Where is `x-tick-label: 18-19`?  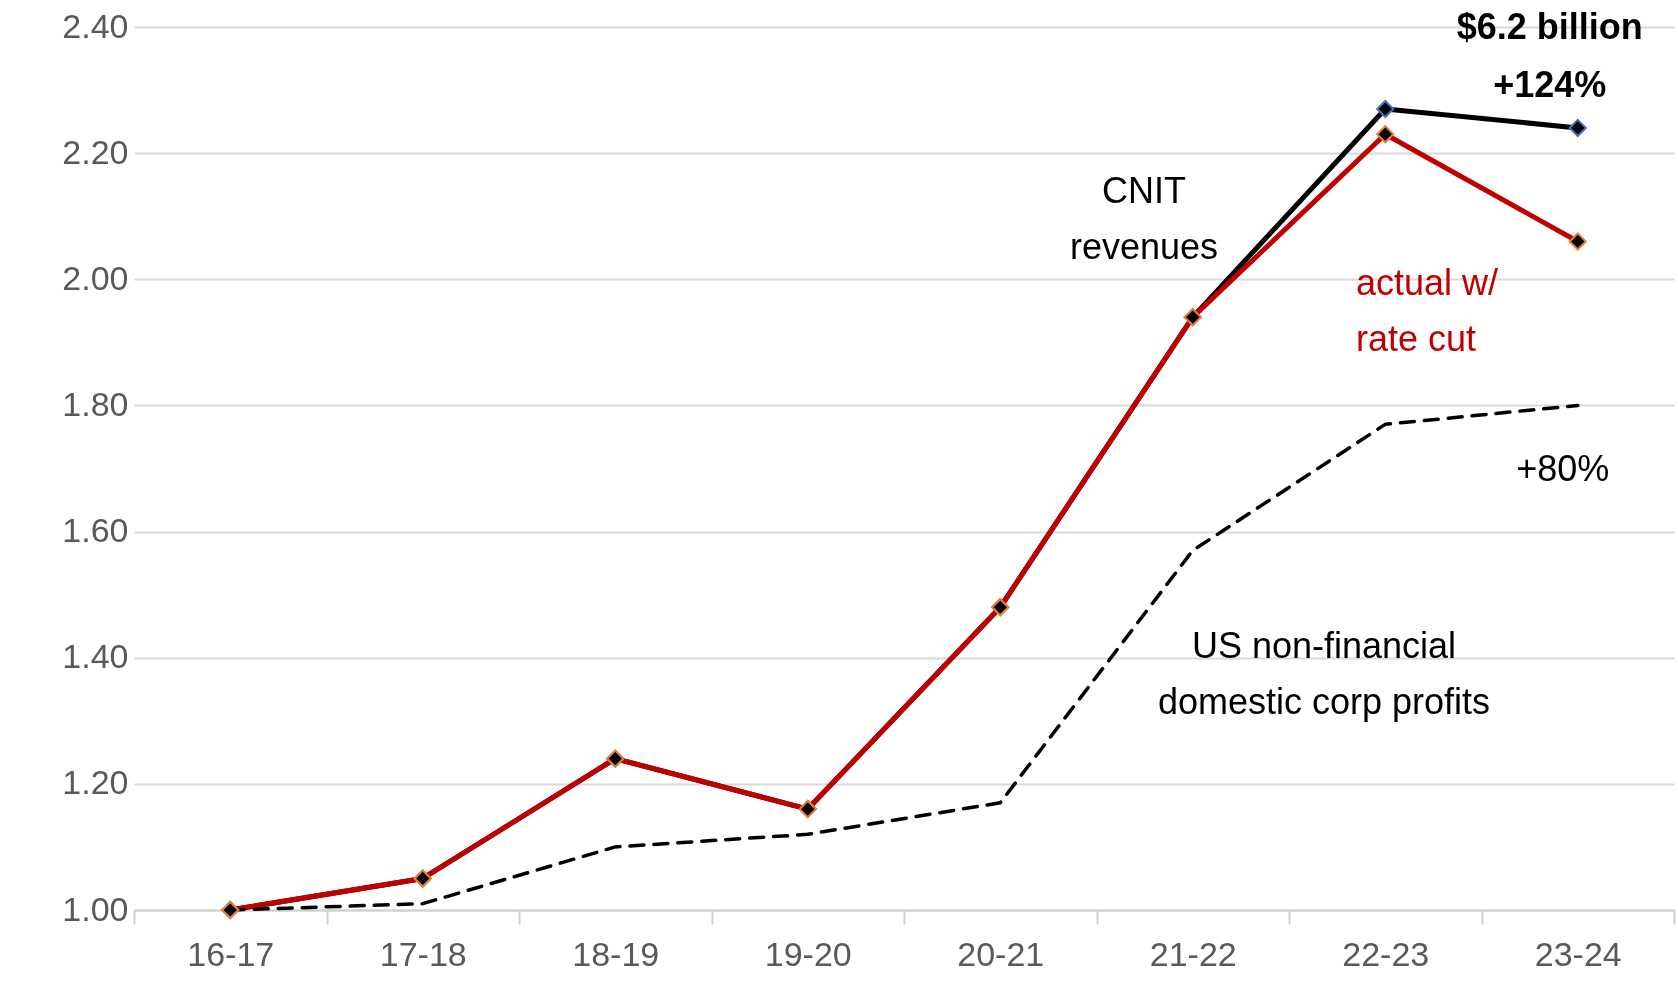
x-tick-label: 18-19 is located at coordinates (616, 953).